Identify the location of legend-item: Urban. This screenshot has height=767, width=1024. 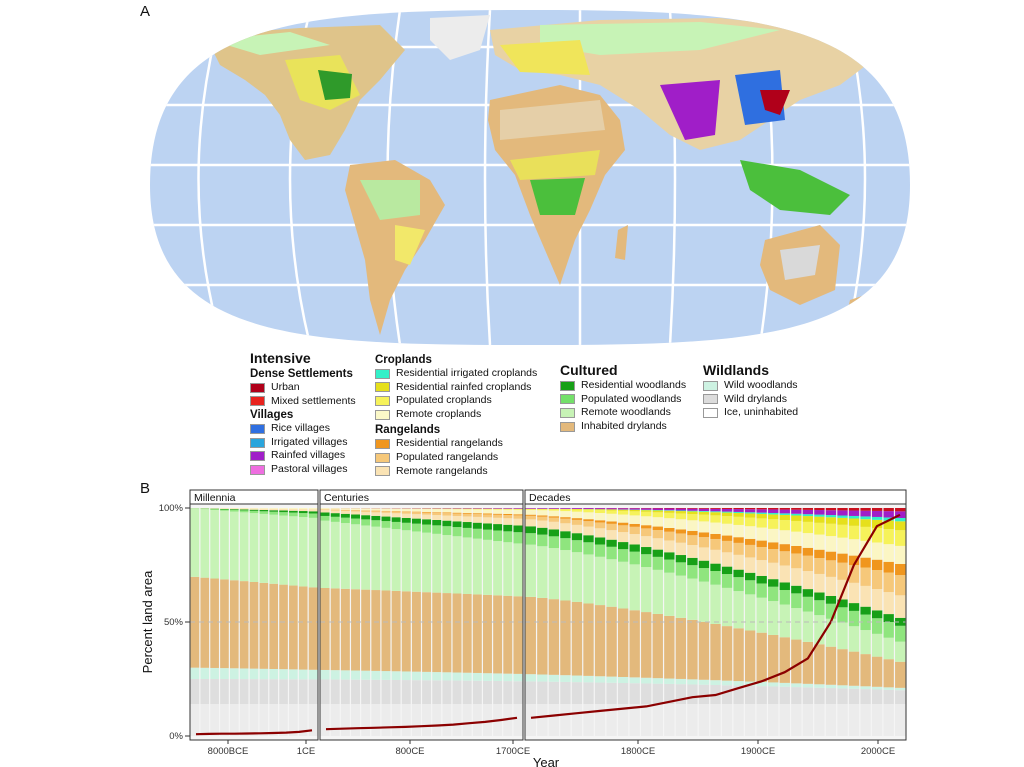
(303, 388).